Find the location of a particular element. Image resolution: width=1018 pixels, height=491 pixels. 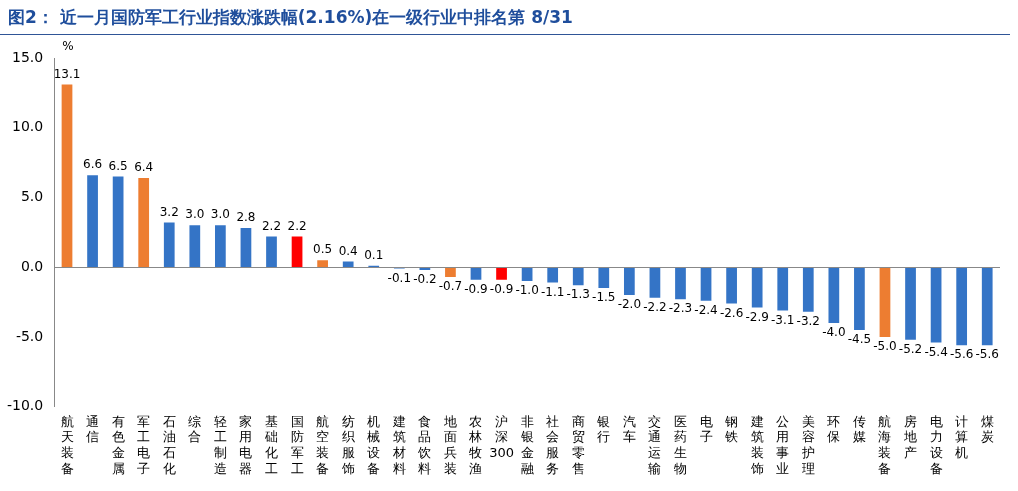

x-tick-label: 国防军工 is located at coordinates (297, 444).